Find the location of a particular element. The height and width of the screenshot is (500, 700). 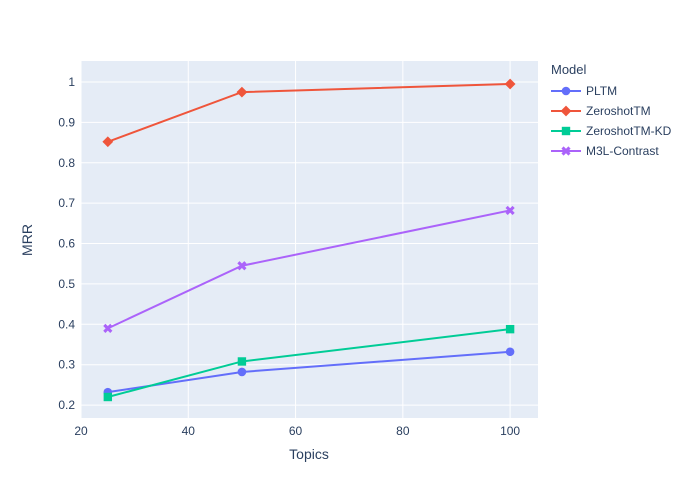

legend-sample-pltm is located at coordinates (566, 91).